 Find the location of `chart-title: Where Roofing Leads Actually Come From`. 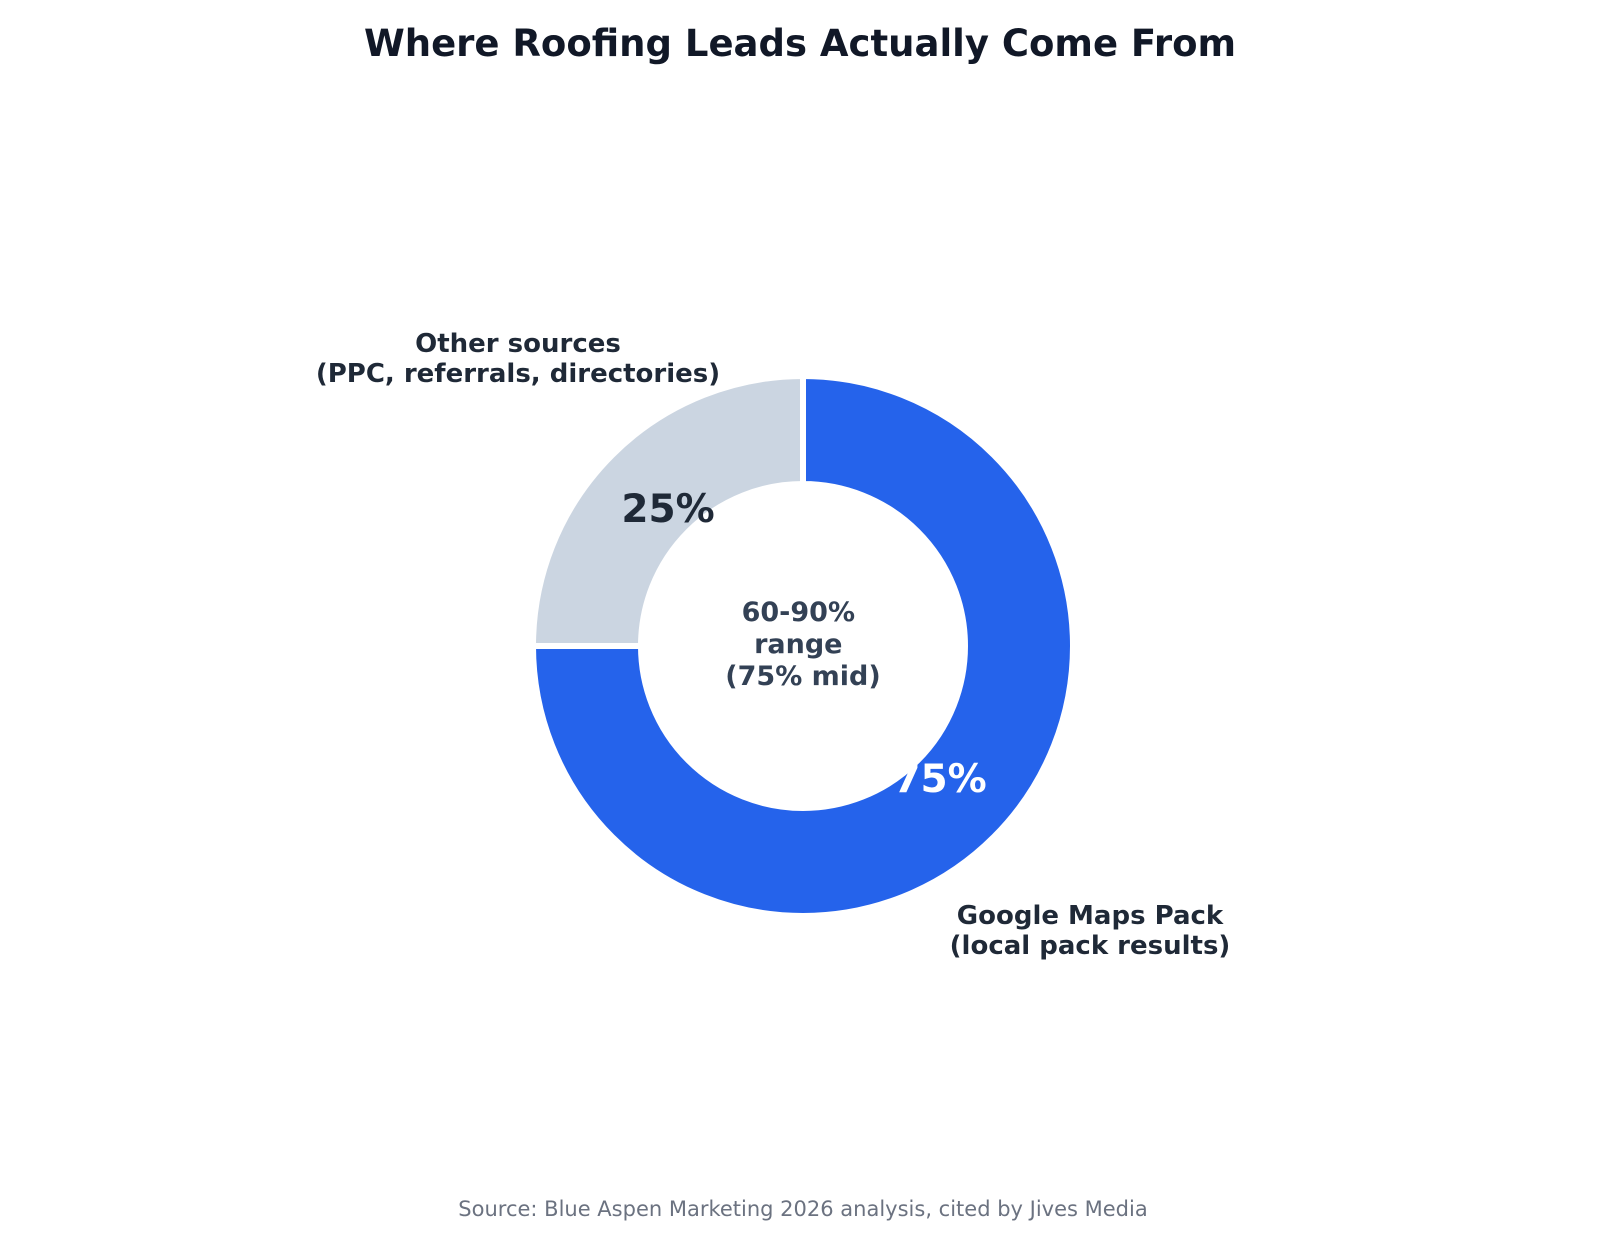

chart-title: Where Roofing Leads Actually Come From is located at coordinates (800, 43).